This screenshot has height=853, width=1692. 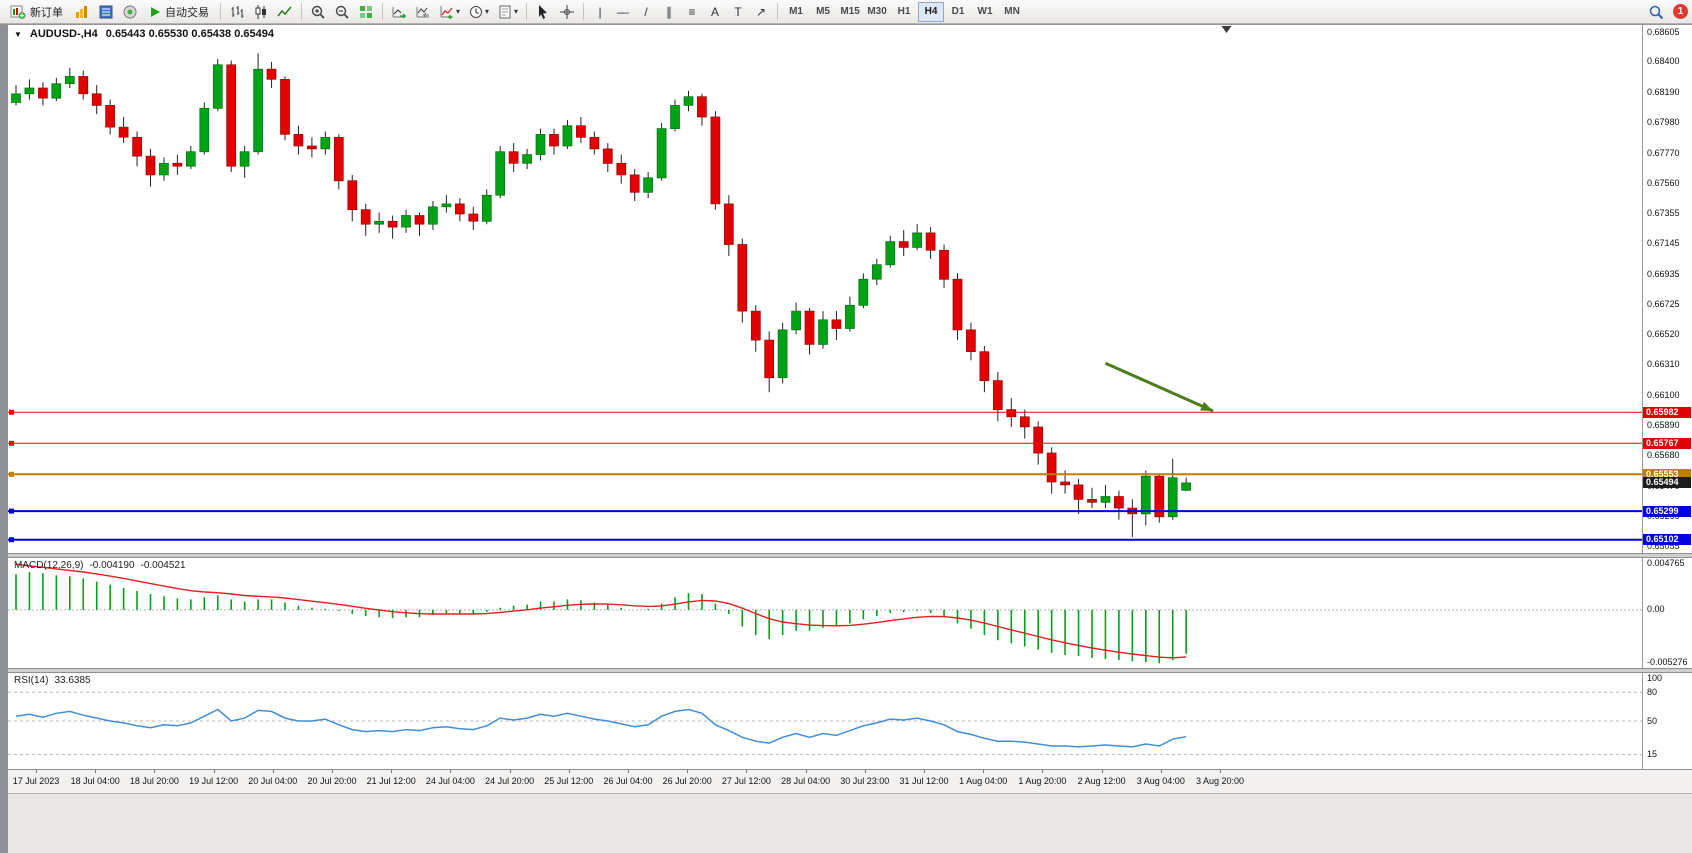 I want to click on templates-button: ▾, so click(x=507, y=12).